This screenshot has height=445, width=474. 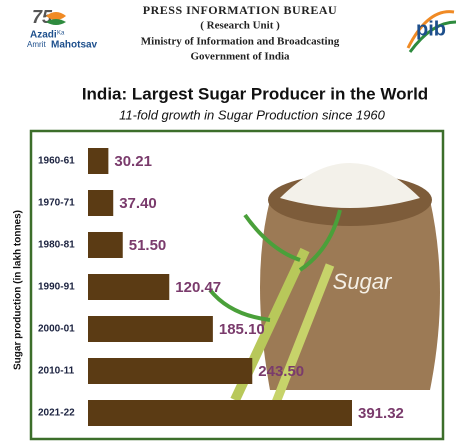 I want to click on category-label: 1970-71, so click(x=56, y=203).